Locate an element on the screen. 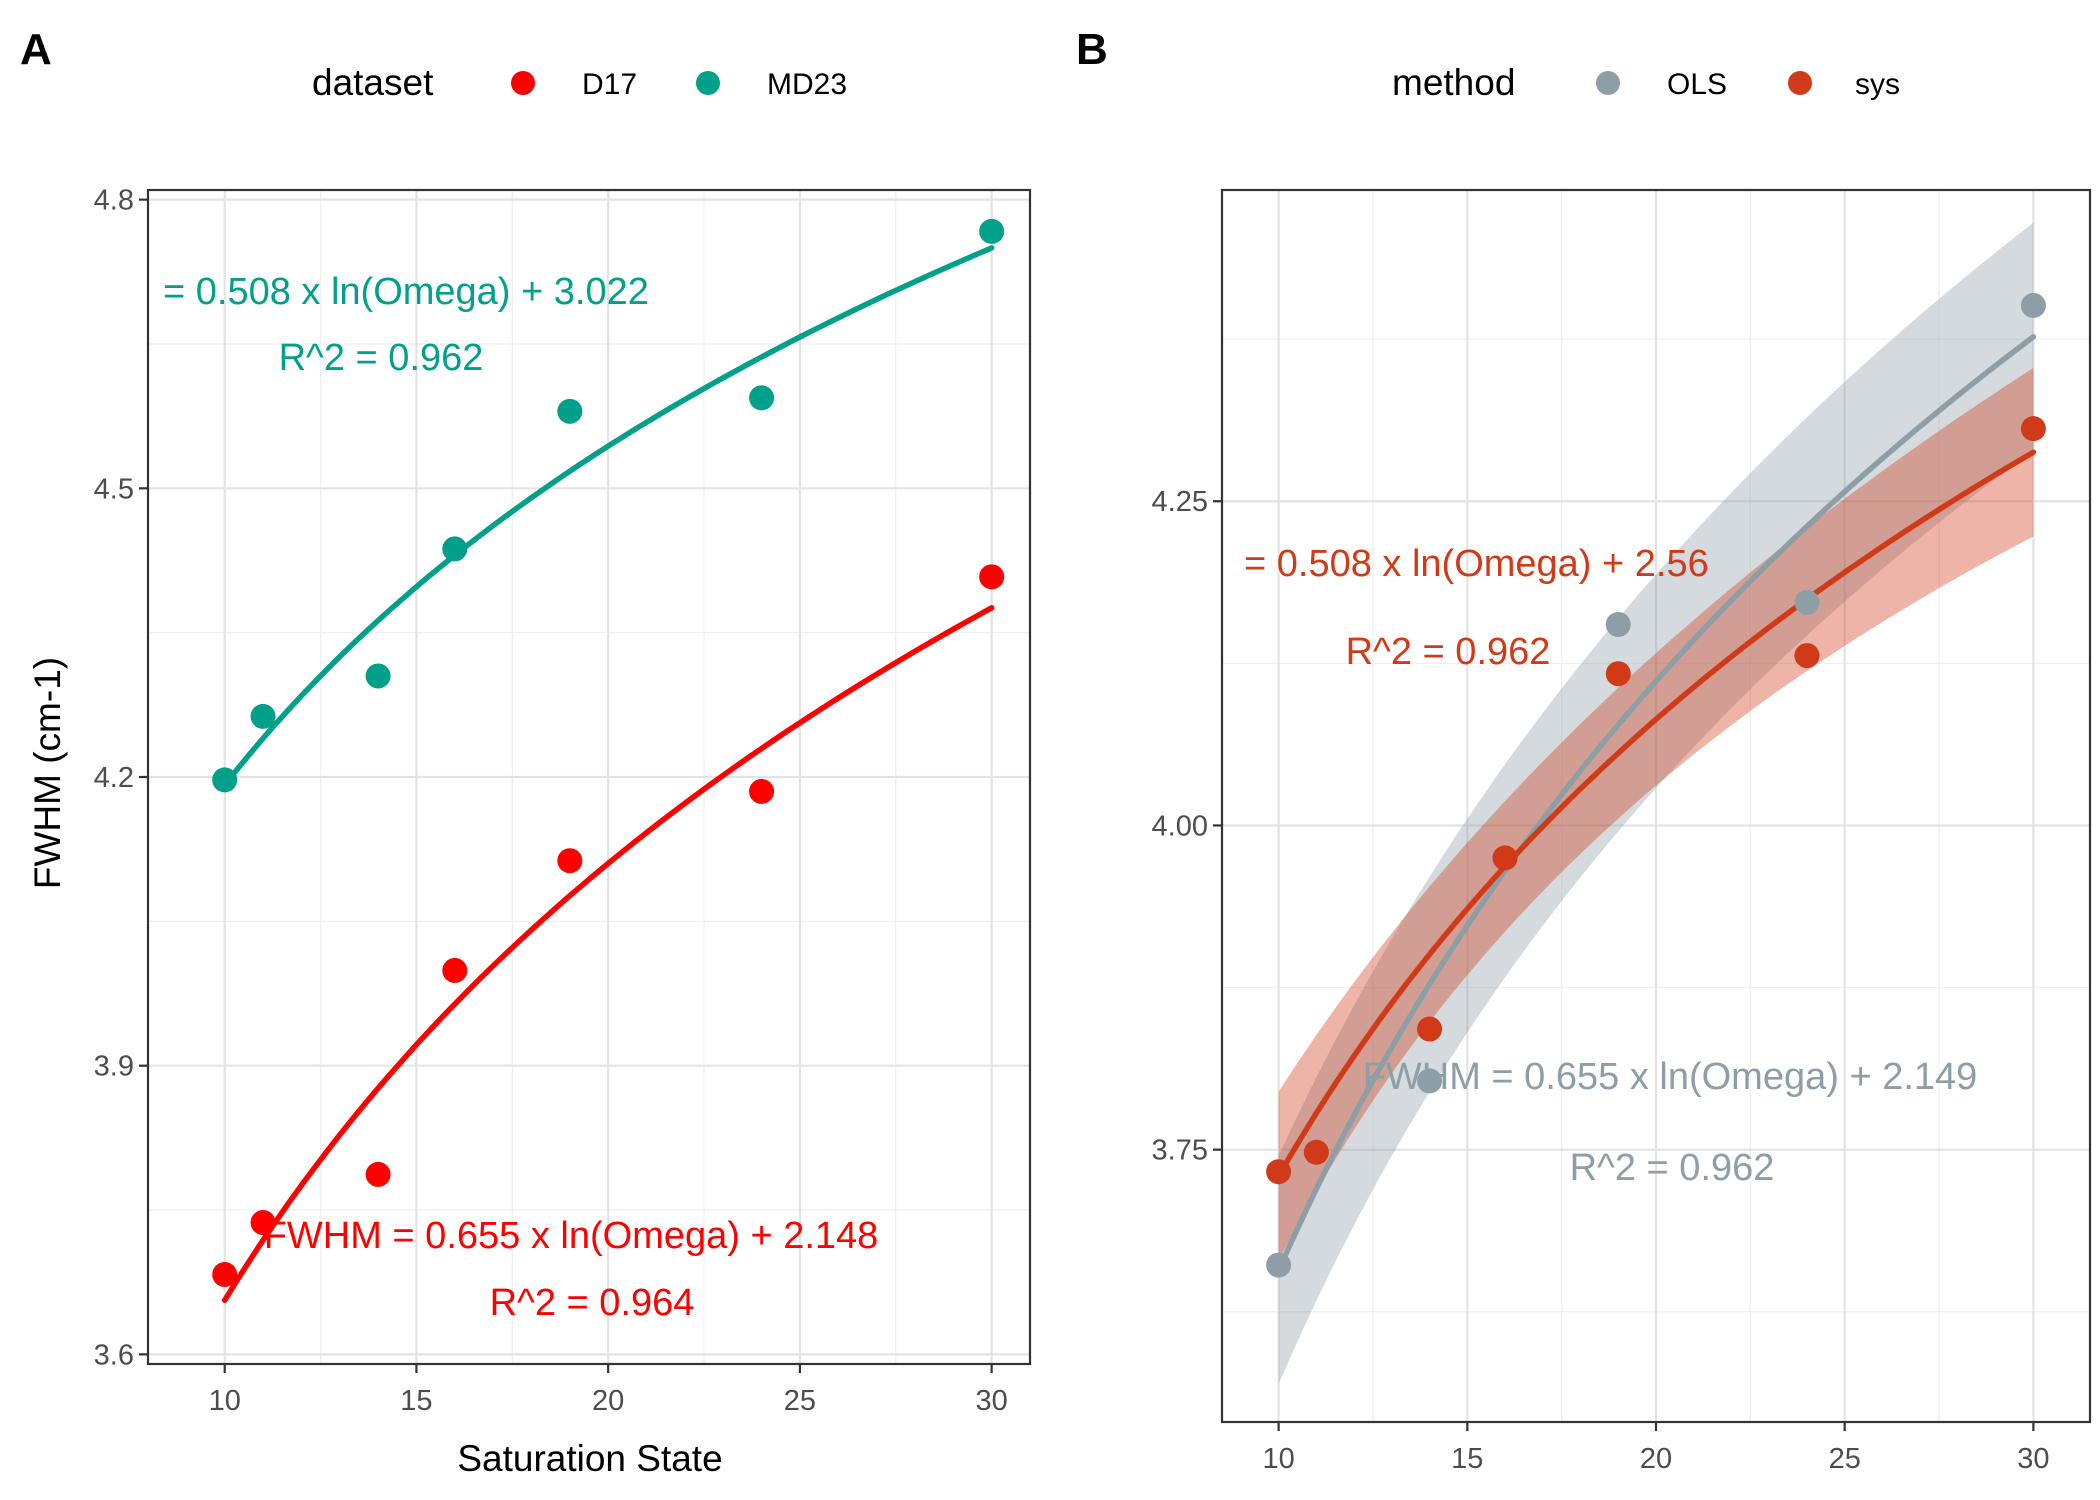  panel-a-x-tick-label: 15 is located at coordinates (416, 1401).